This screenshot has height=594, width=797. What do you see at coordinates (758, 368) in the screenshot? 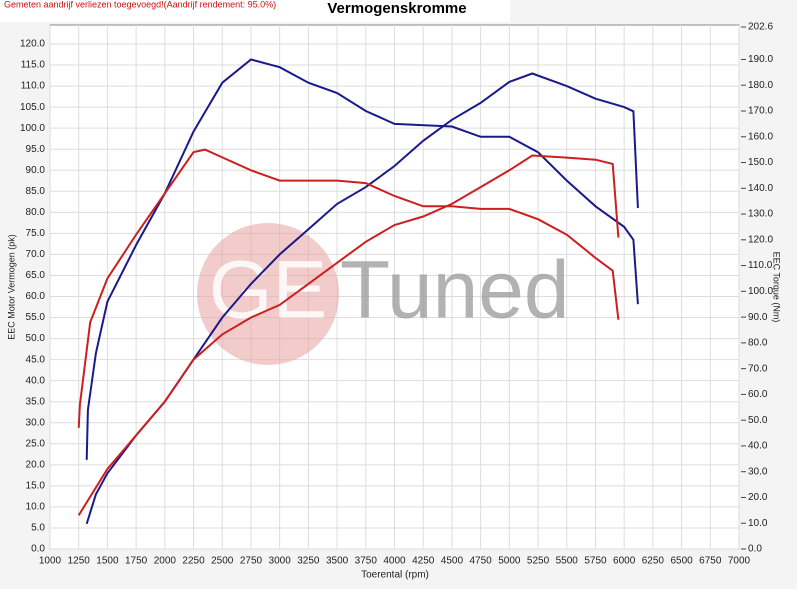
I see `y2-tick-label: 70.0` at bounding box center [758, 368].